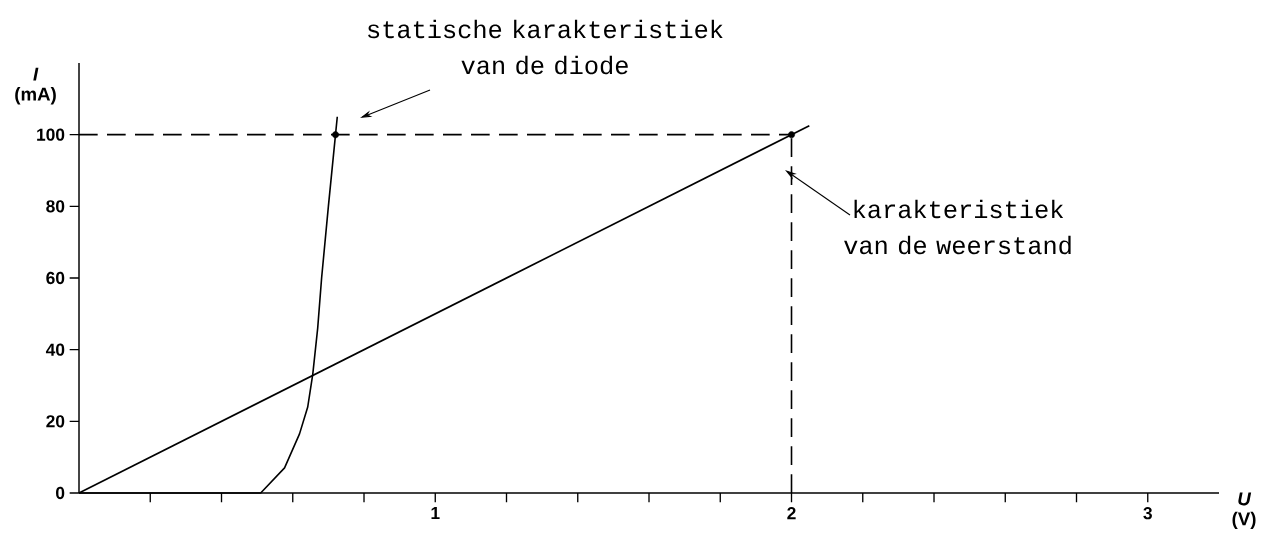  I want to click on y-tick-label: 0, so click(60, 493).